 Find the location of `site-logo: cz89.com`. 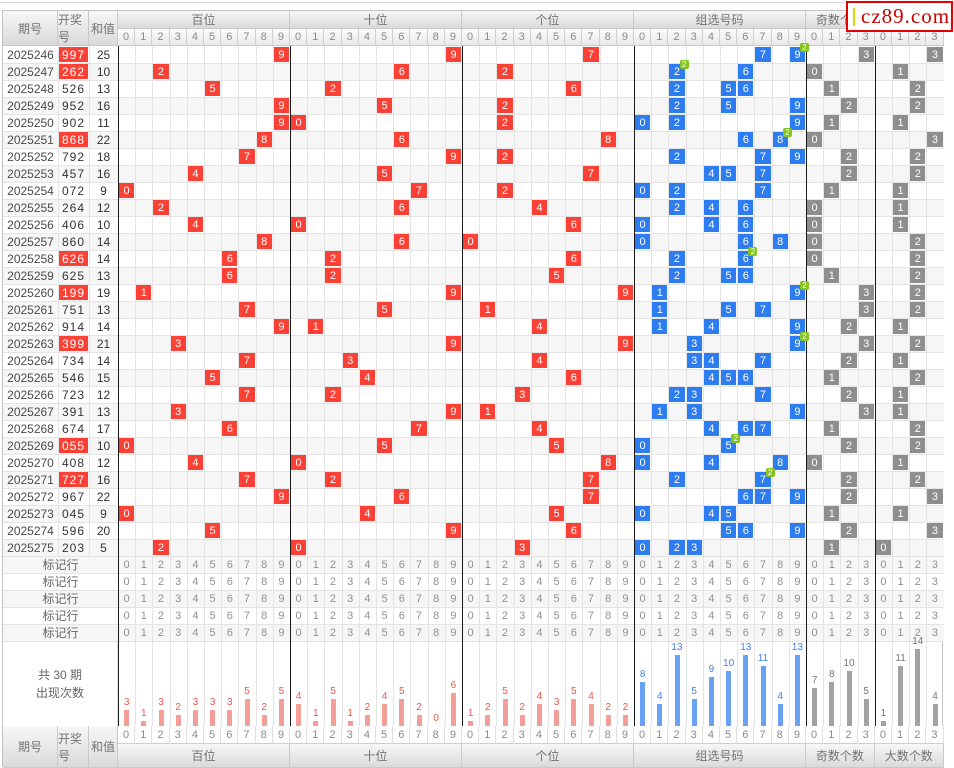

site-logo: cz89.com is located at coordinates (899, 16).